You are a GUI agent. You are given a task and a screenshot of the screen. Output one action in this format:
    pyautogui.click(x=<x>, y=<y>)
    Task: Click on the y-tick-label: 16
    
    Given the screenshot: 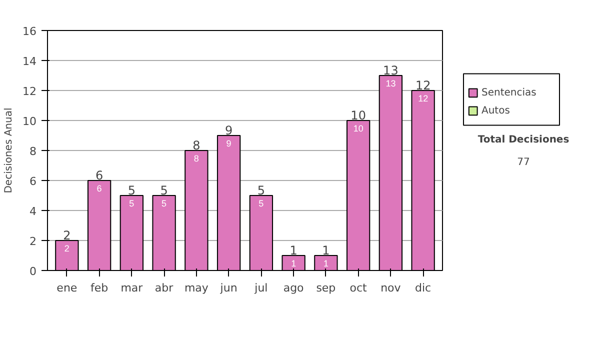 What is the action you would take?
    pyautogui.click(x=29, y=31)
    